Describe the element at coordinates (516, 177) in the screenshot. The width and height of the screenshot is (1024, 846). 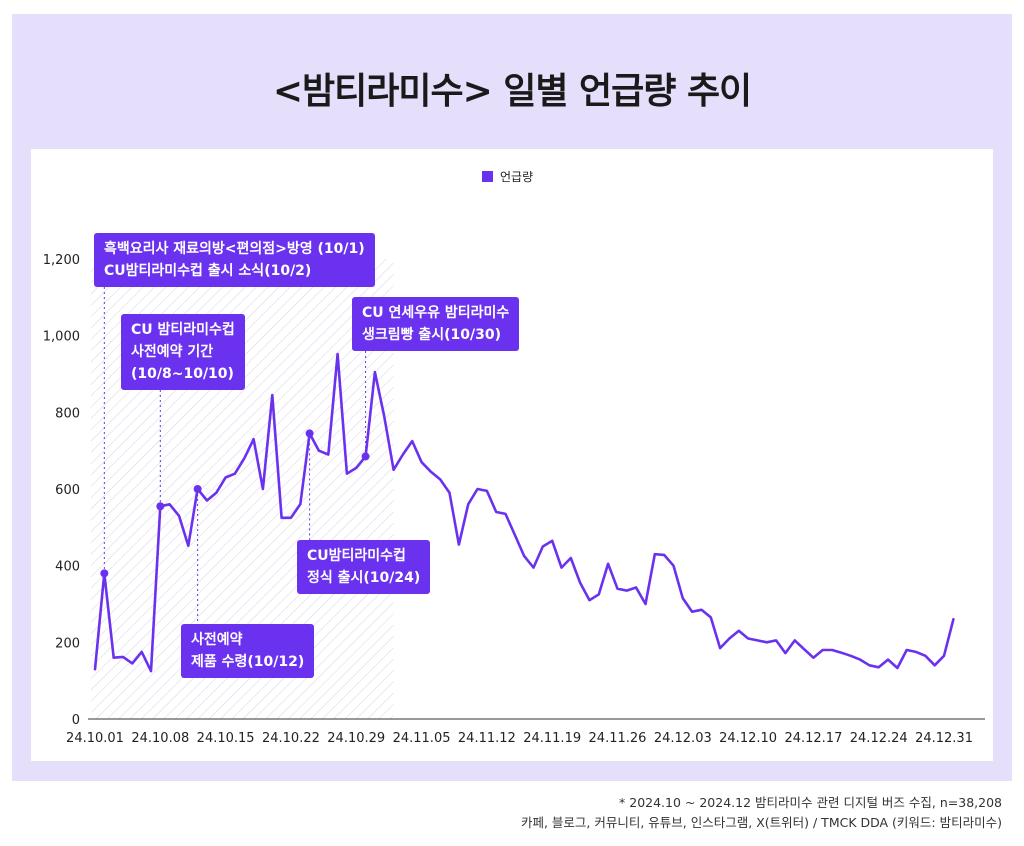
I see `legend-label: 언급량` at that location.